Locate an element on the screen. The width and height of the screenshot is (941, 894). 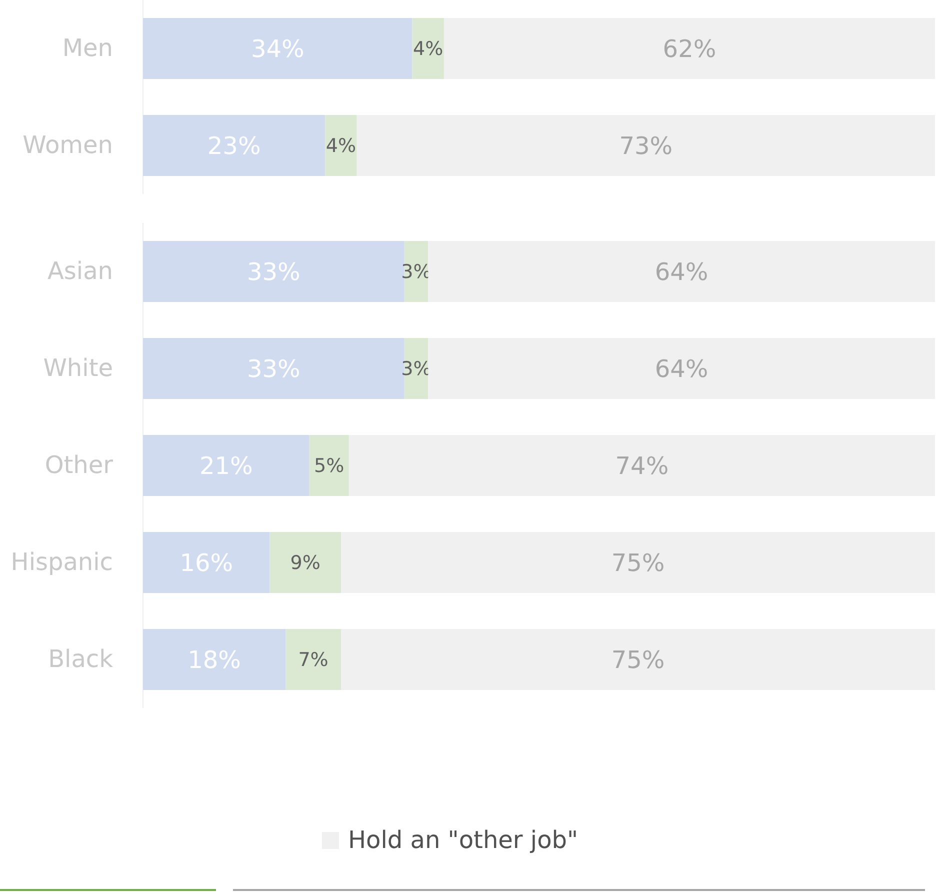
data-label: 5% is located at coordinates (329, 466).